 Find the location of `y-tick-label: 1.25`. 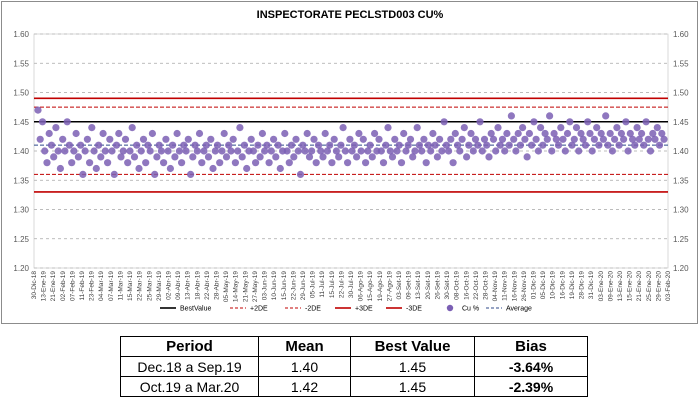

y-tick-label: 1.25 is located at coordinates (21, 239).